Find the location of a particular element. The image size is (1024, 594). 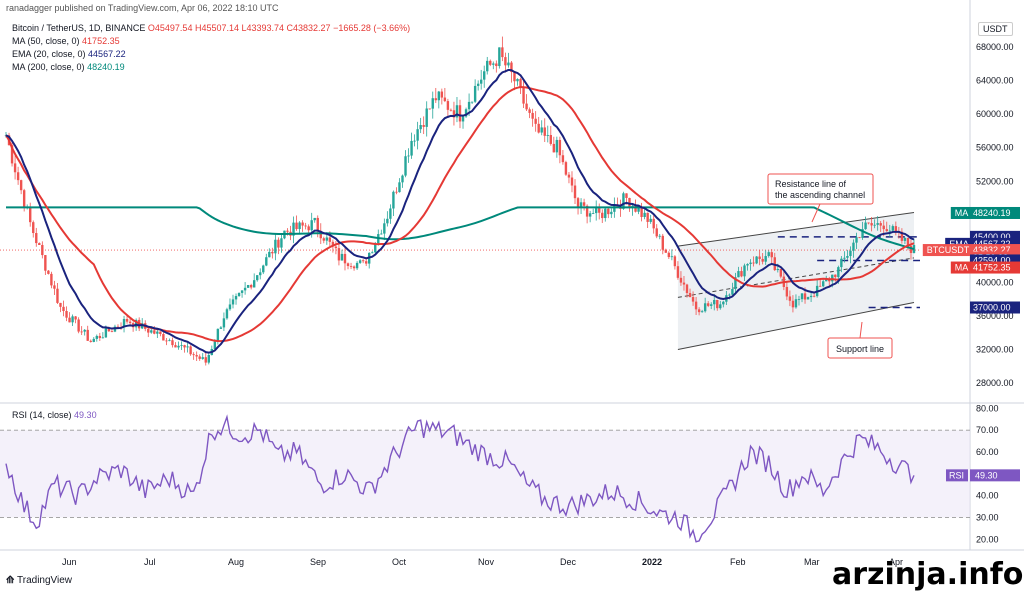

rsi-tick-label: 40.00 is located at coordinates (987, 496).